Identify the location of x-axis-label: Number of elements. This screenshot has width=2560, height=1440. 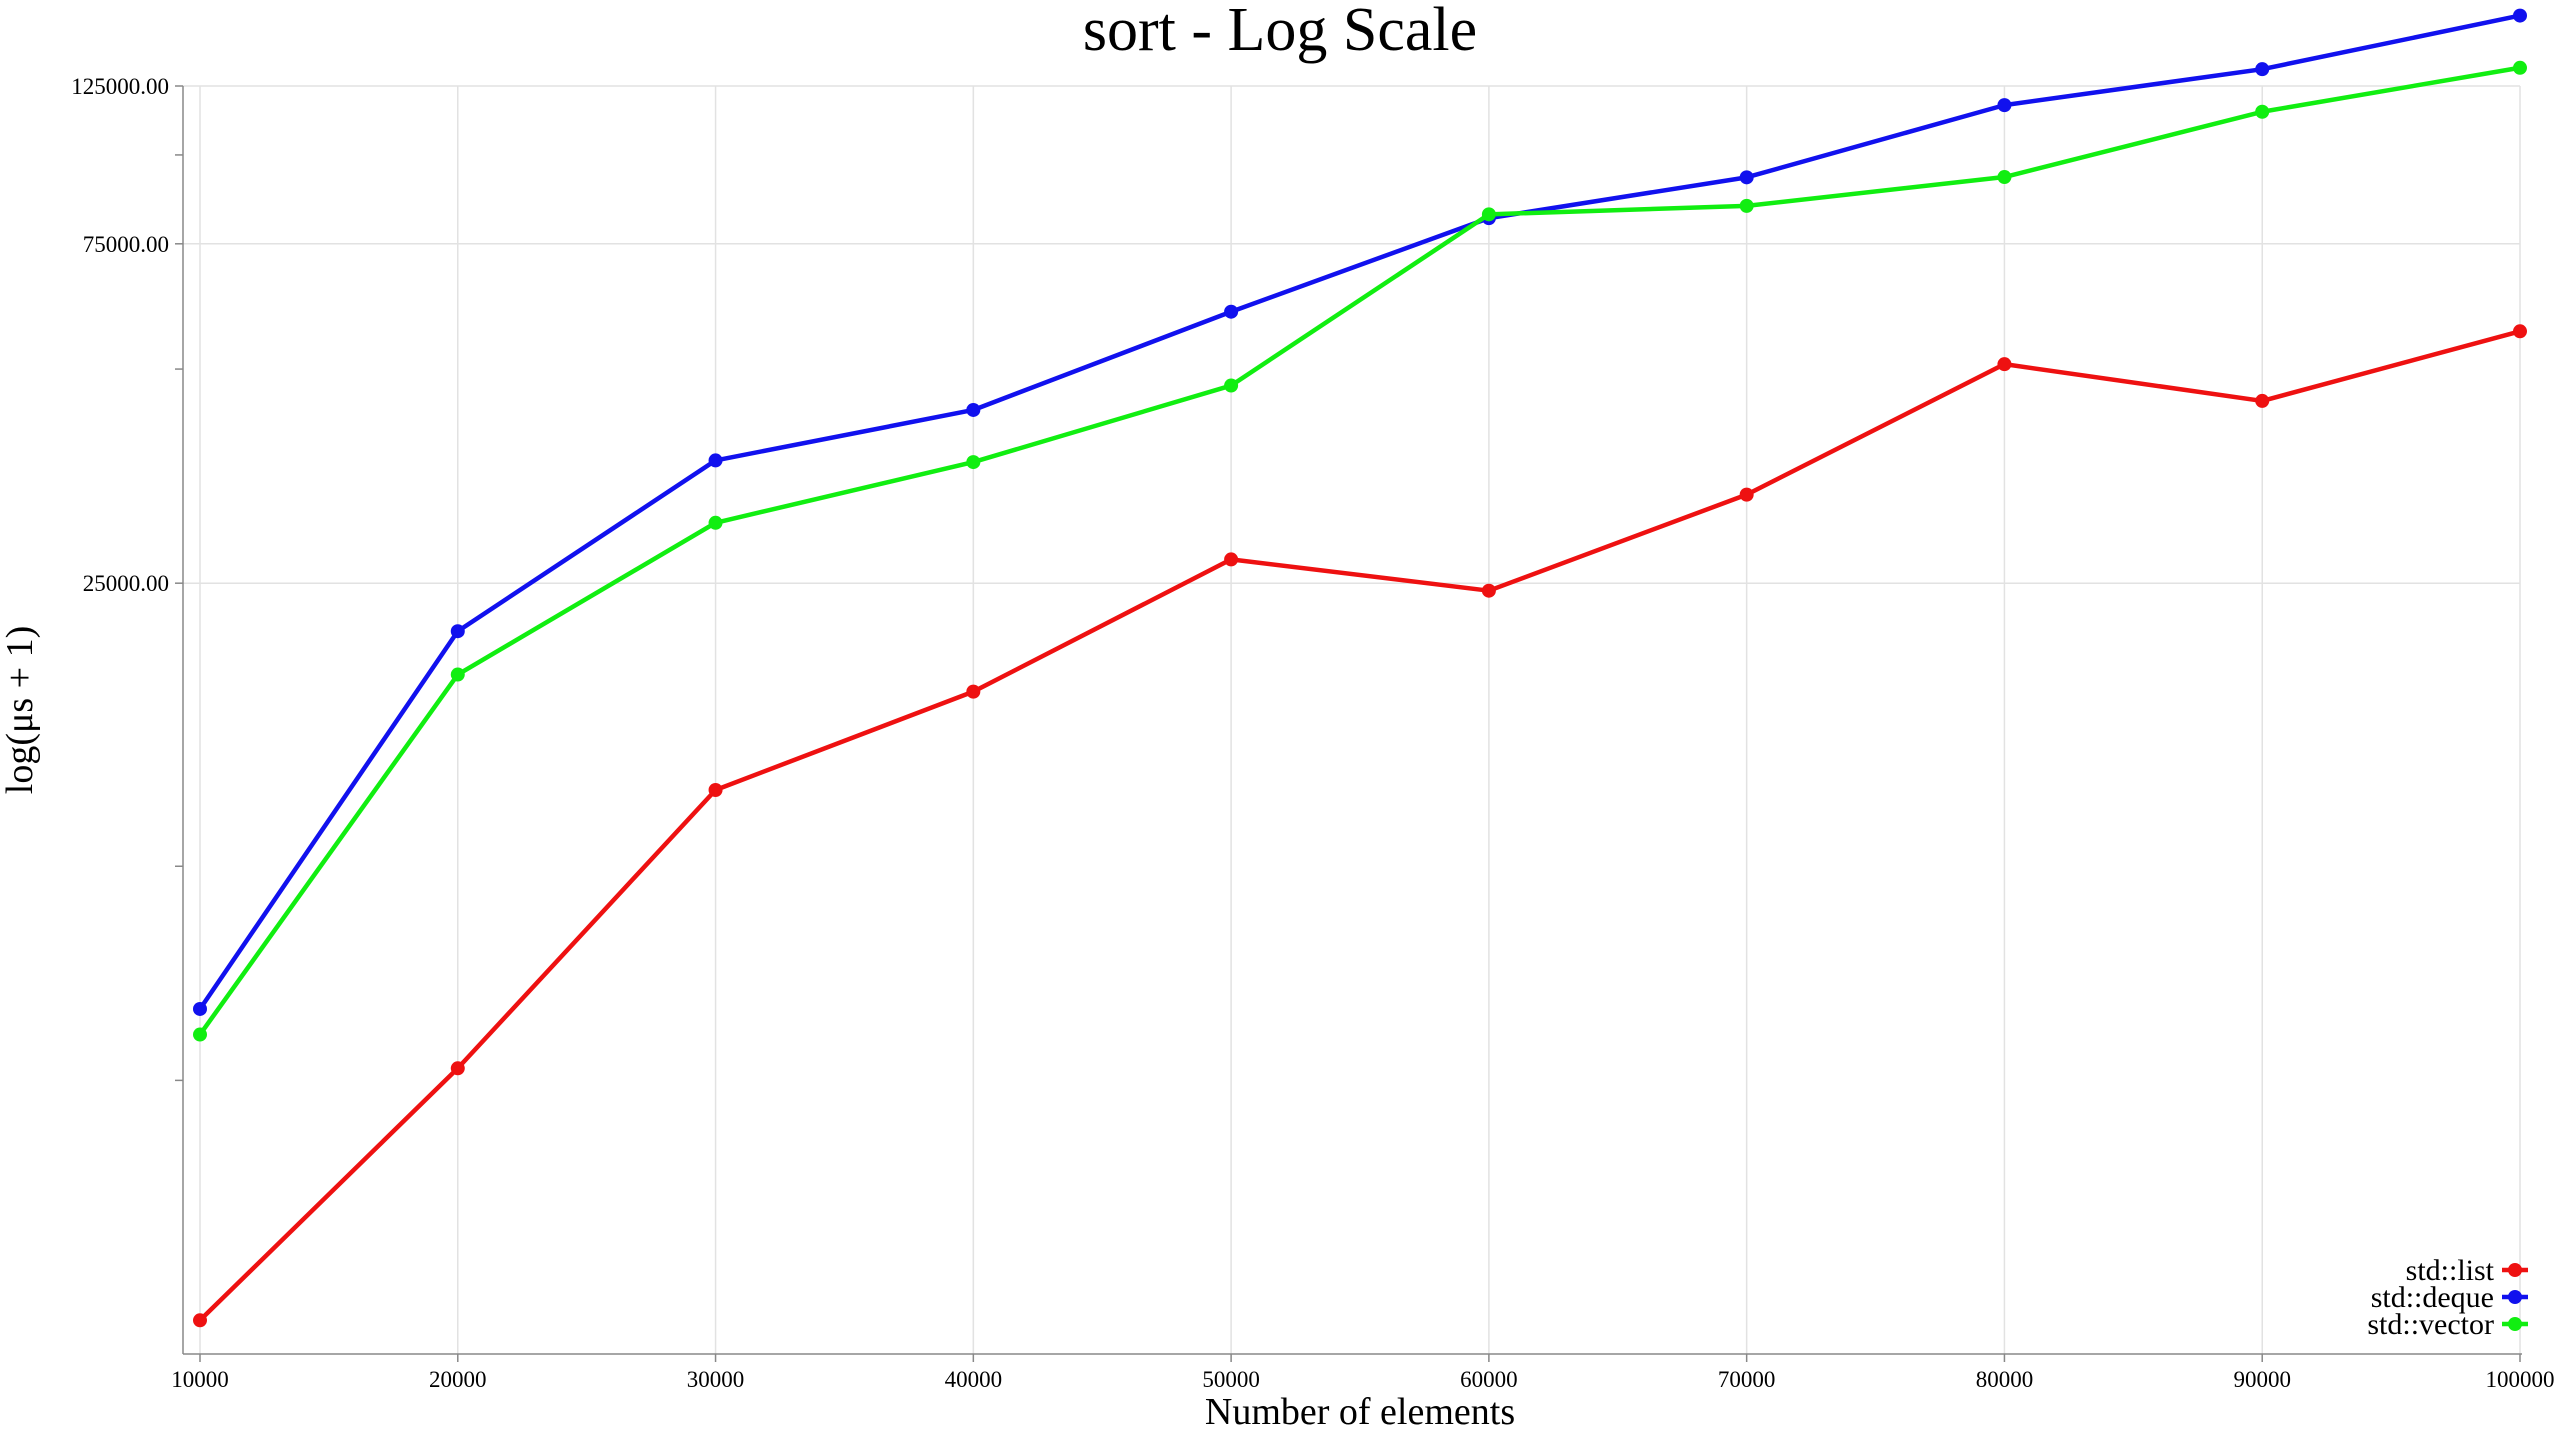
(1360, 1412).